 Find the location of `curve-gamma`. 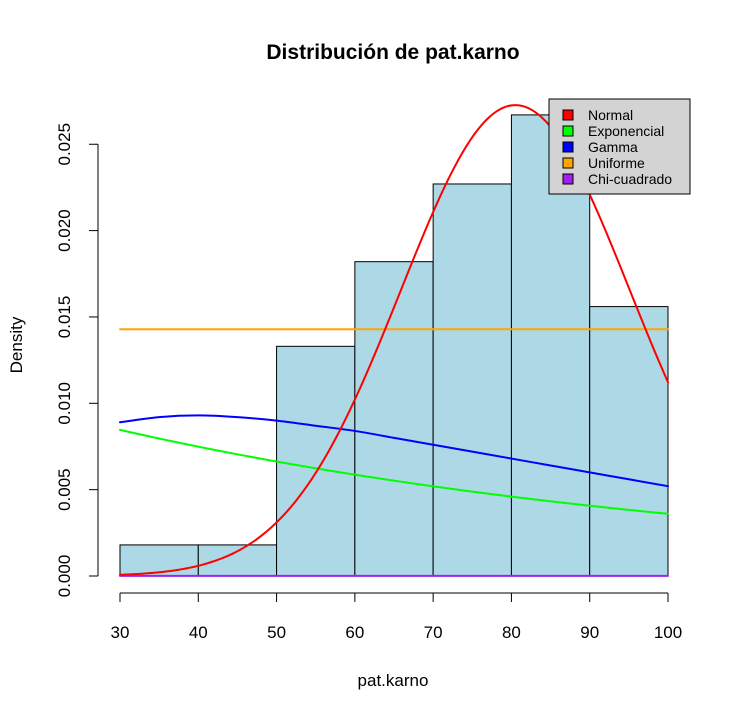

curve-gamma is located at coordinates (394, 451).